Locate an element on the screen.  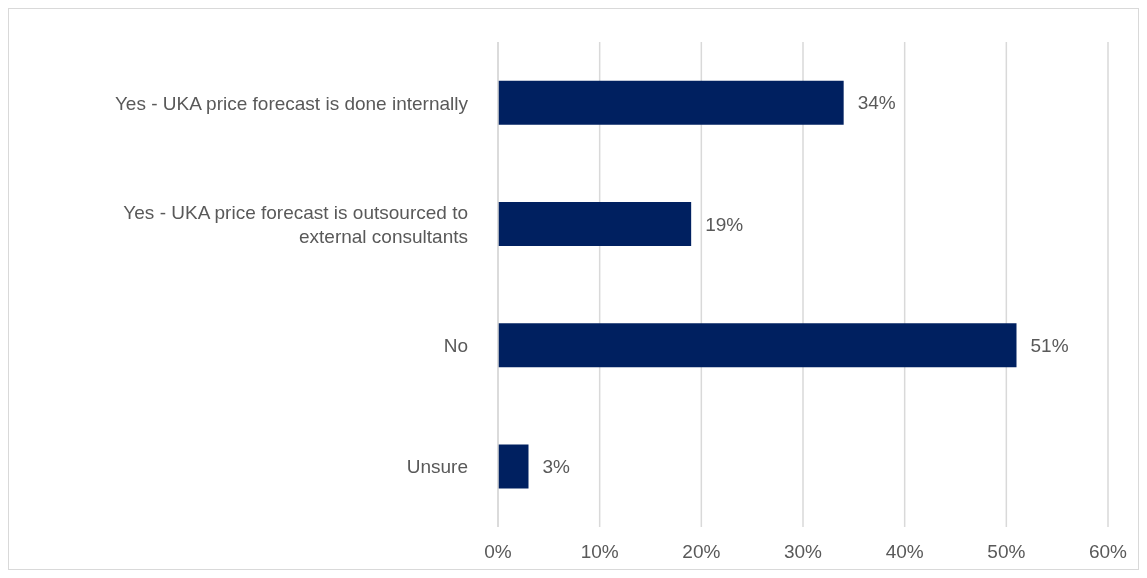
x-tick-label: 60% is located at coordinates (1108, 552).